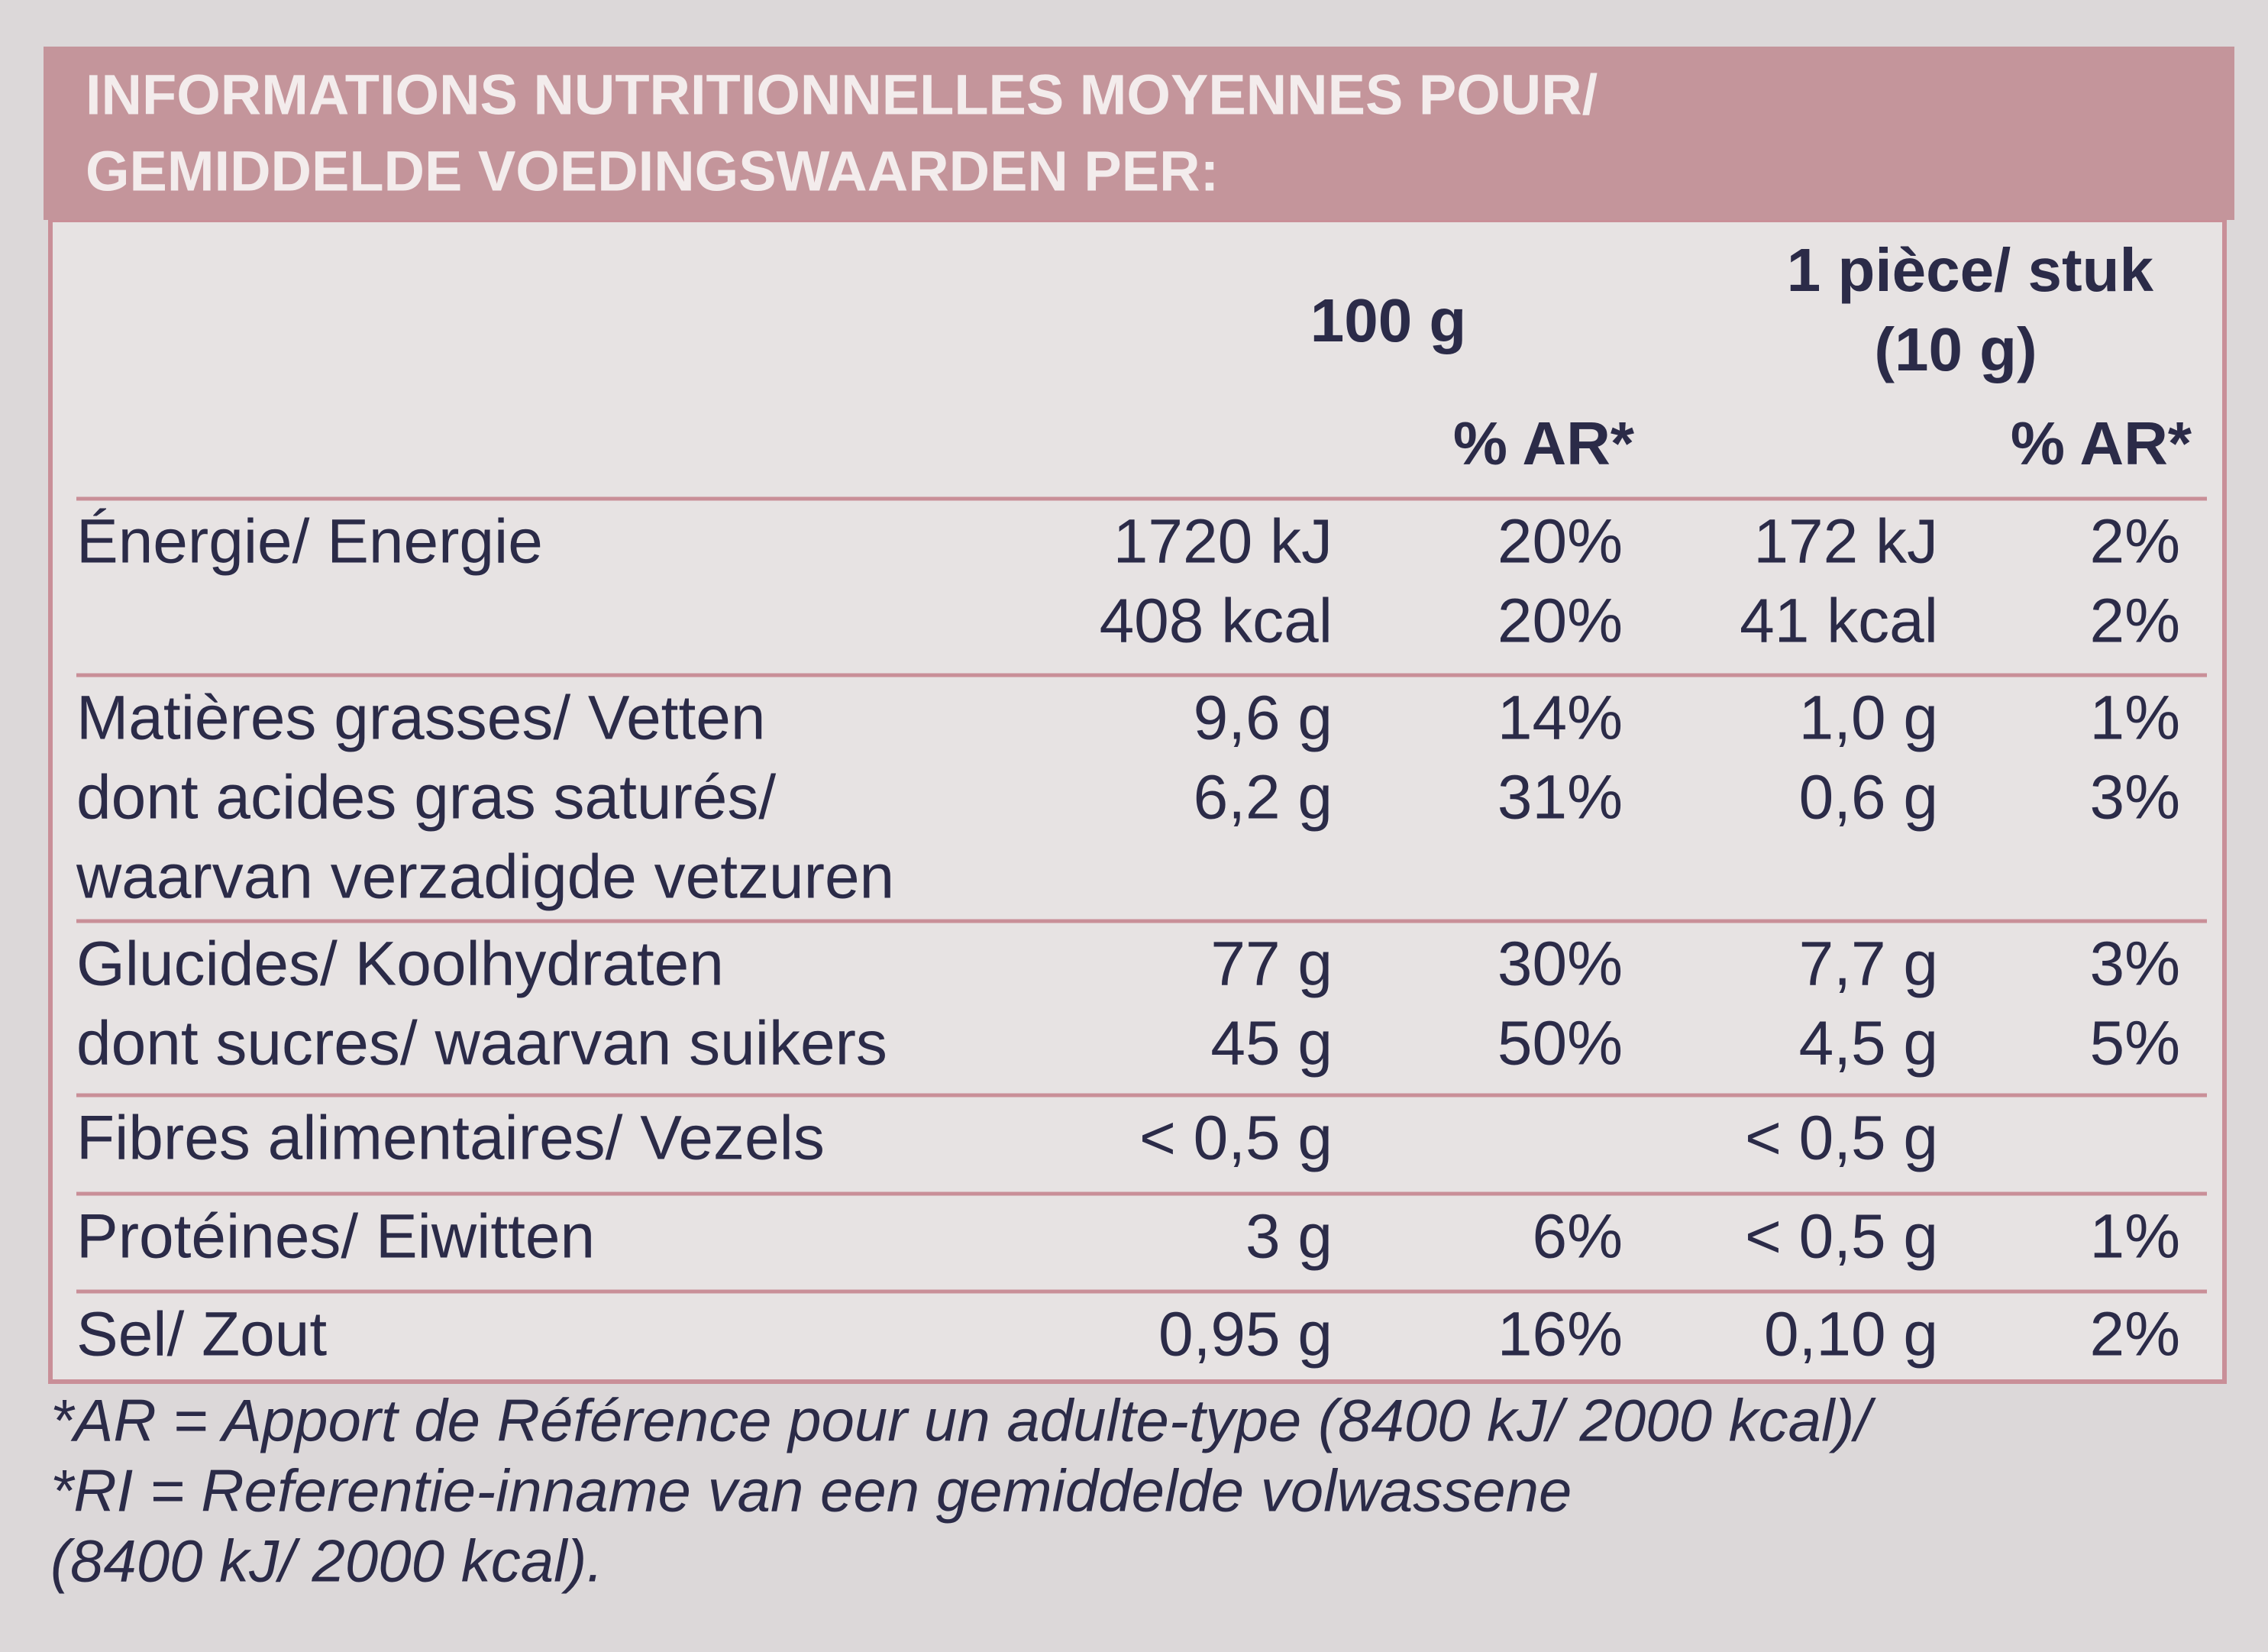  What do you see at coordinates (1560, 964) in the screenshot?
I see `percent-ar: 30%` at bounding box center [1560, 964].